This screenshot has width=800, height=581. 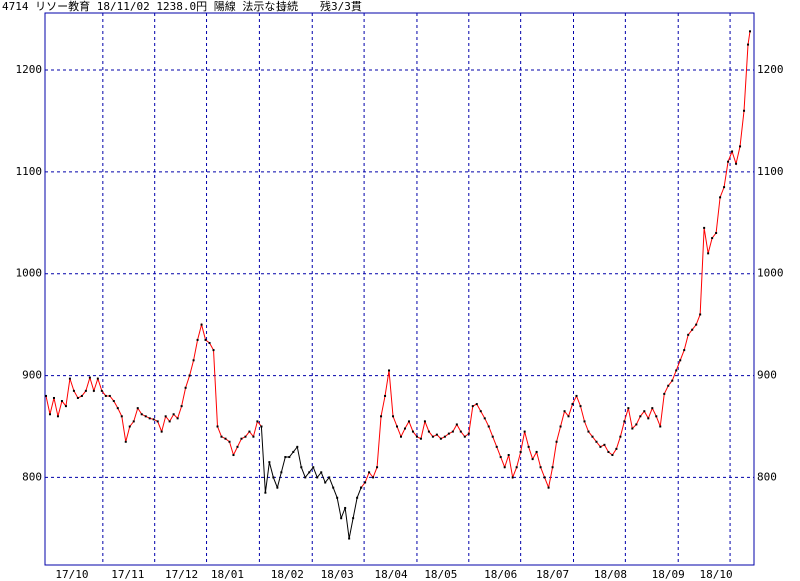 I want to click on x-tick-label: 18/03, so click(x=337, y=574).